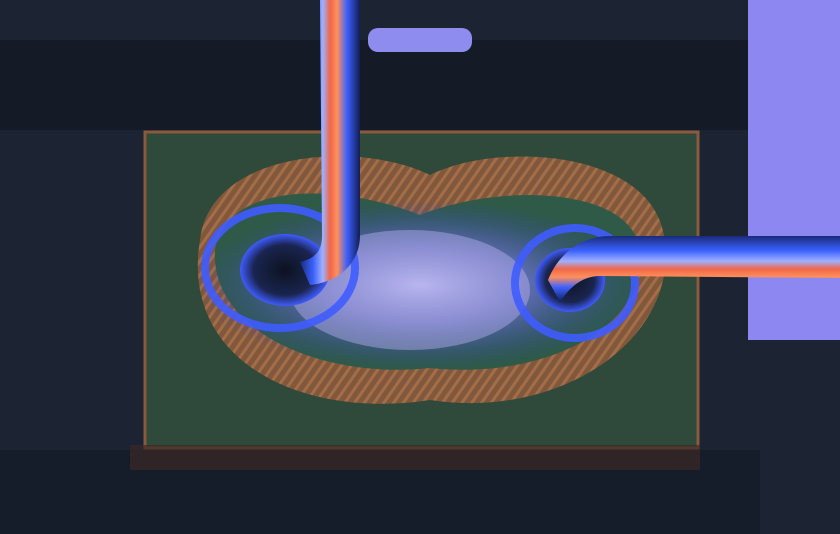 This screenshot has width=840, height=534. I want to click on vertical-bond-wire, so click(330, 142).